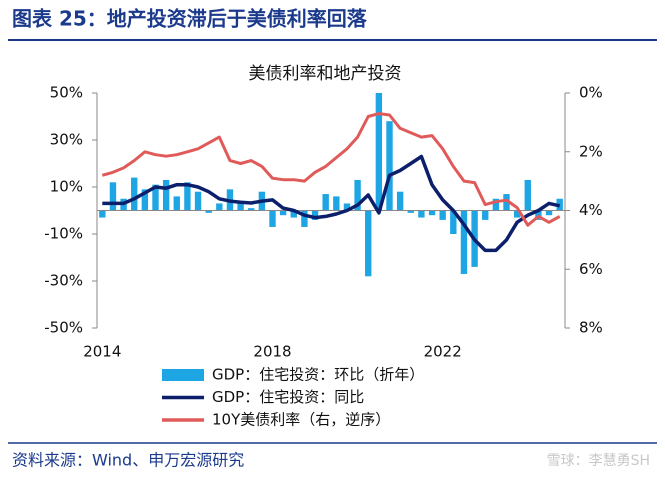 This screenshot has height=479, width=665. What do you see at coordinates (183, 375) in the screenshot?
I see `legend-swatch` at bounding box center [183, 375].